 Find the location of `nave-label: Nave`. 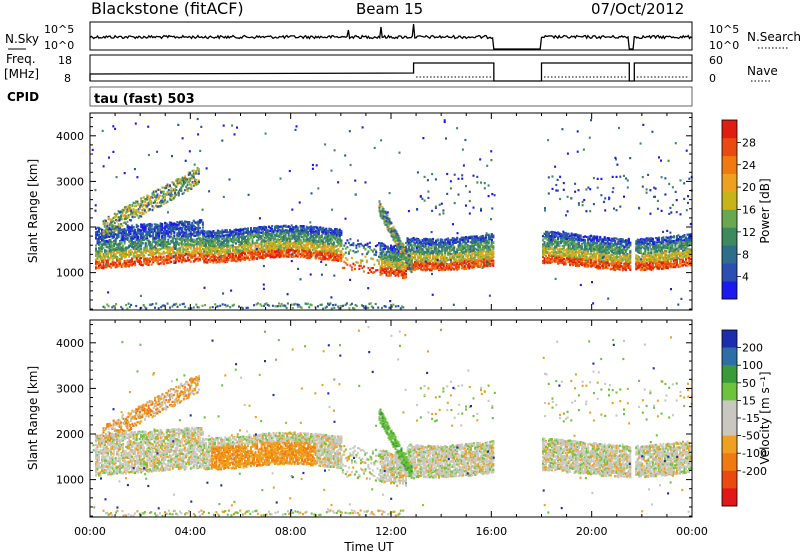

nave-label: Nave is located at coordinates (762, 71).